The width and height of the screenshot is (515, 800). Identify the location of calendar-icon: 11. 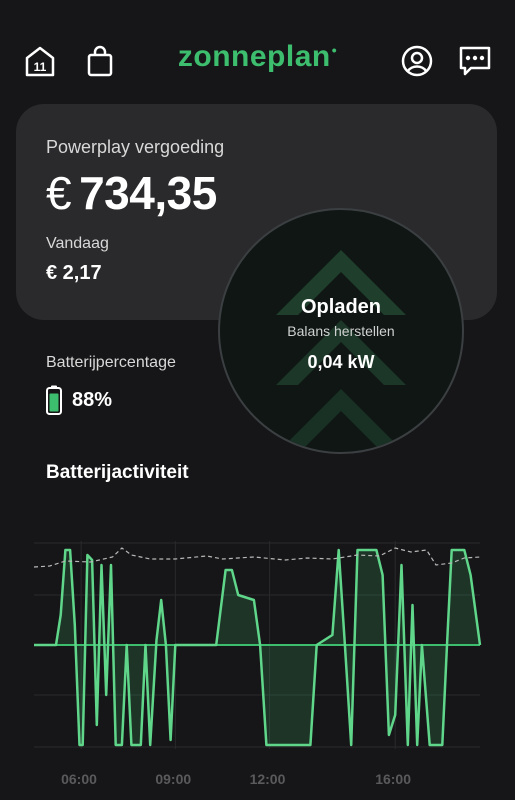
(40, 61).